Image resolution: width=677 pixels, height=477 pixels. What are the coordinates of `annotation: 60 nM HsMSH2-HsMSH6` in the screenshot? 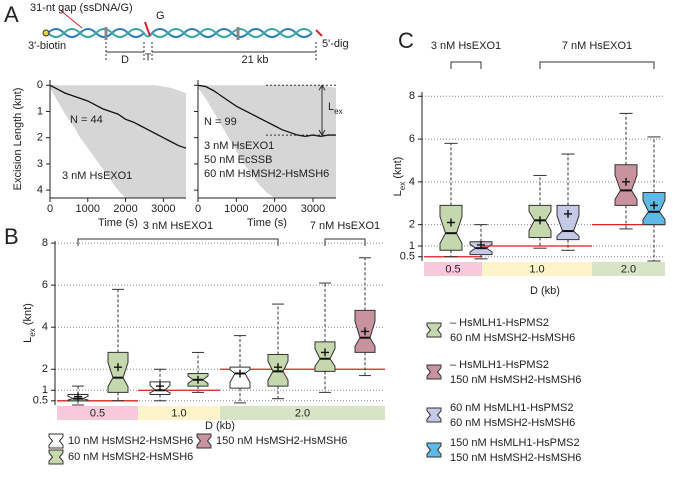 It's located at (266, 174).